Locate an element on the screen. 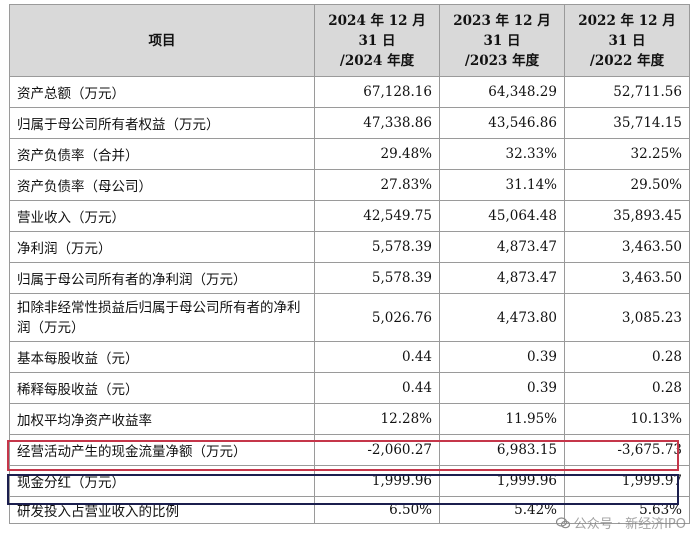  row-label: 归属于母公司所有者的净利润（万元） is located at coordinates (162, 278).